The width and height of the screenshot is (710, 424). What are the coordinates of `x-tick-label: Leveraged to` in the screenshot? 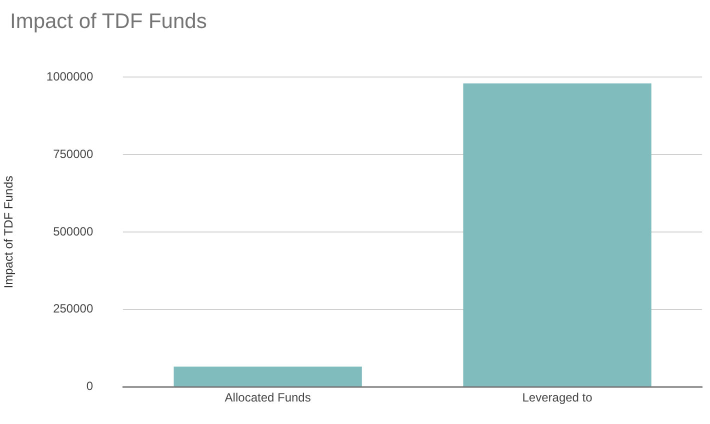 It's located at (557, 397).